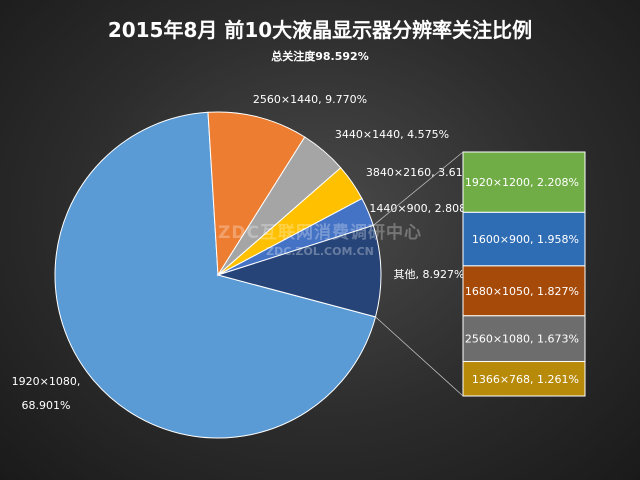 The image size is (640, 480). I want to click on bar-label-2560x1080: 2560×1080, 1.673%, so click(522, 339).